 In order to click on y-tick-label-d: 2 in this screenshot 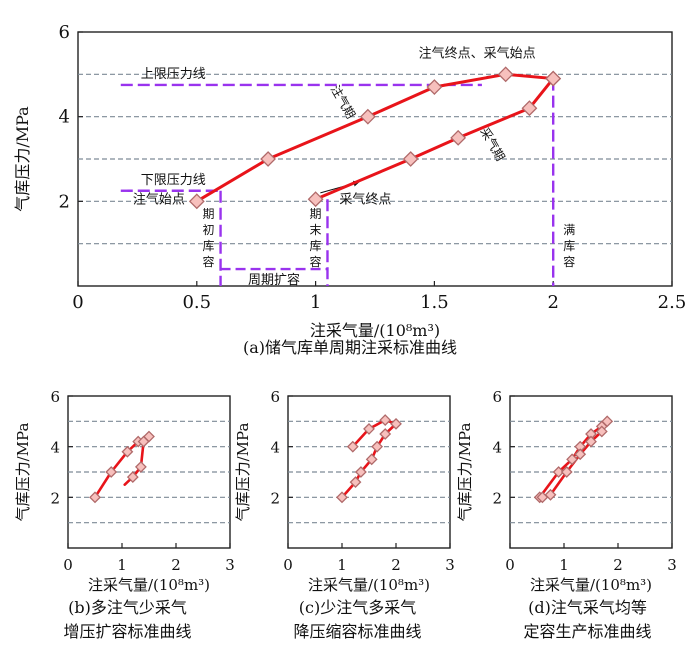, I will do `click(497, 498)`.